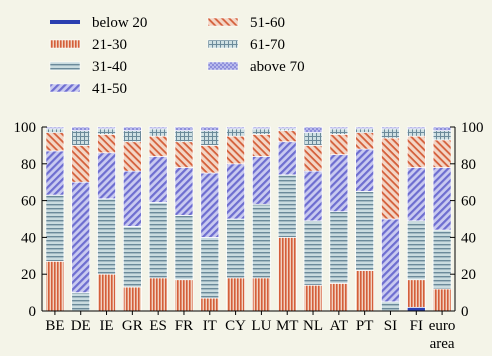  I want to click on x-category-label: LU, so click(261, 326).